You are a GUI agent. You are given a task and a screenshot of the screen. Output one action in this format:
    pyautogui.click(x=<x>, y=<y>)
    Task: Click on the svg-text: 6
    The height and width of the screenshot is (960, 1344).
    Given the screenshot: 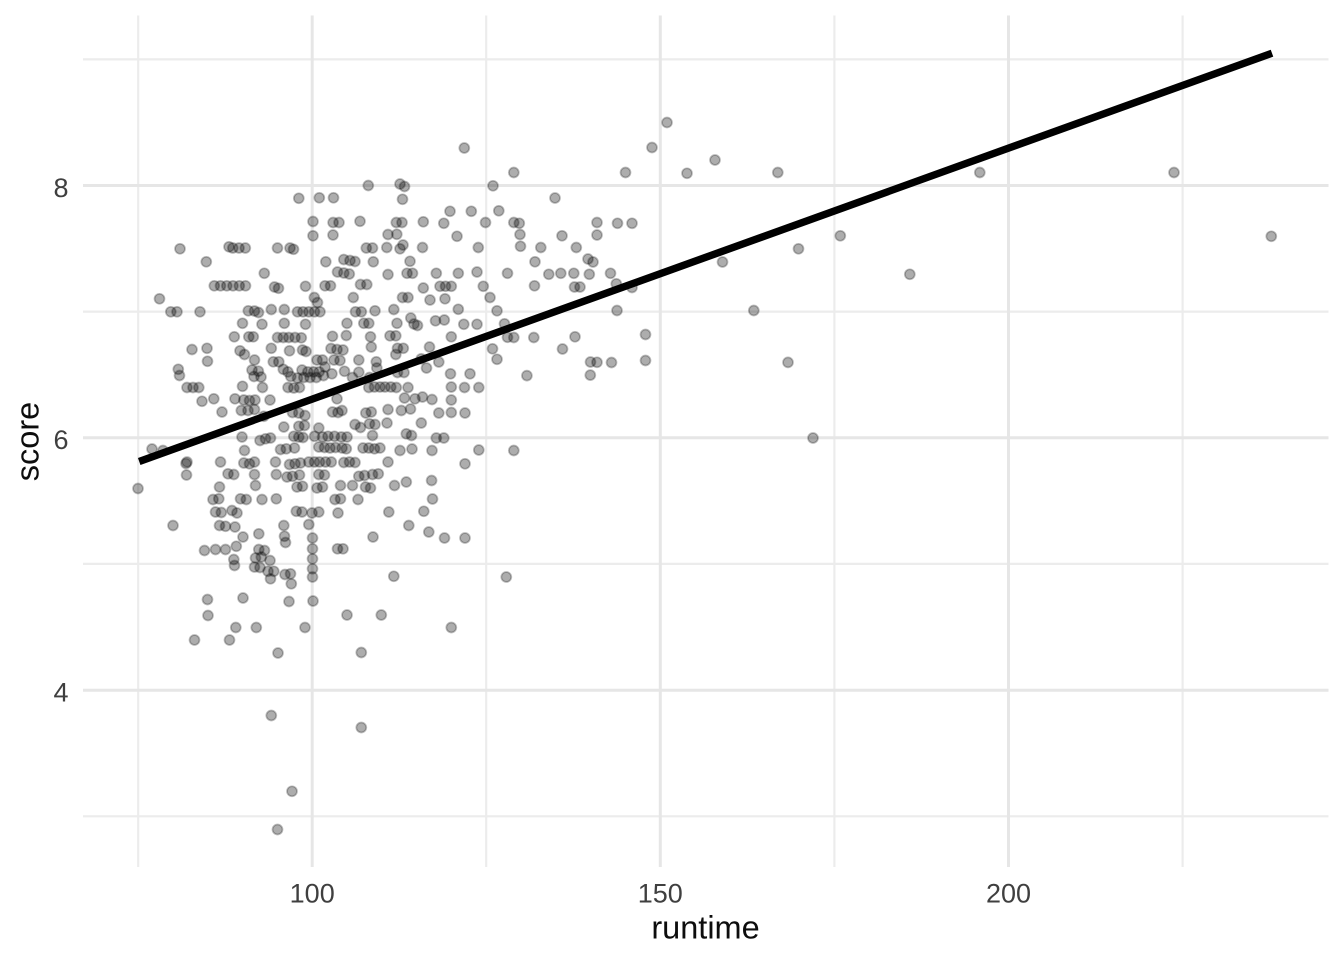 What is the action you would take?
    pyautogui.click(x=60, y=440)
    